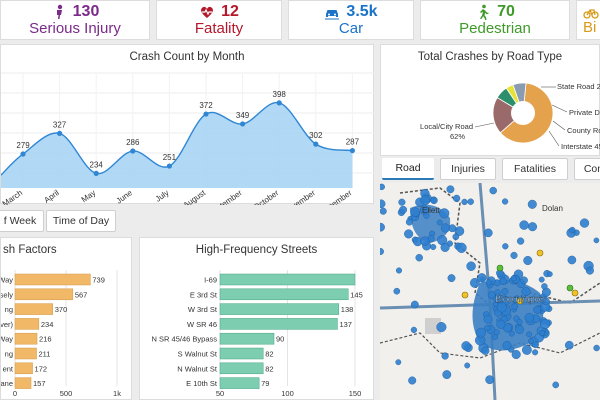 The image size is (600, 400). Describe the element at coordinates (117, 393) in the screenshot. I see `x-tick-label: 1k` at that location.